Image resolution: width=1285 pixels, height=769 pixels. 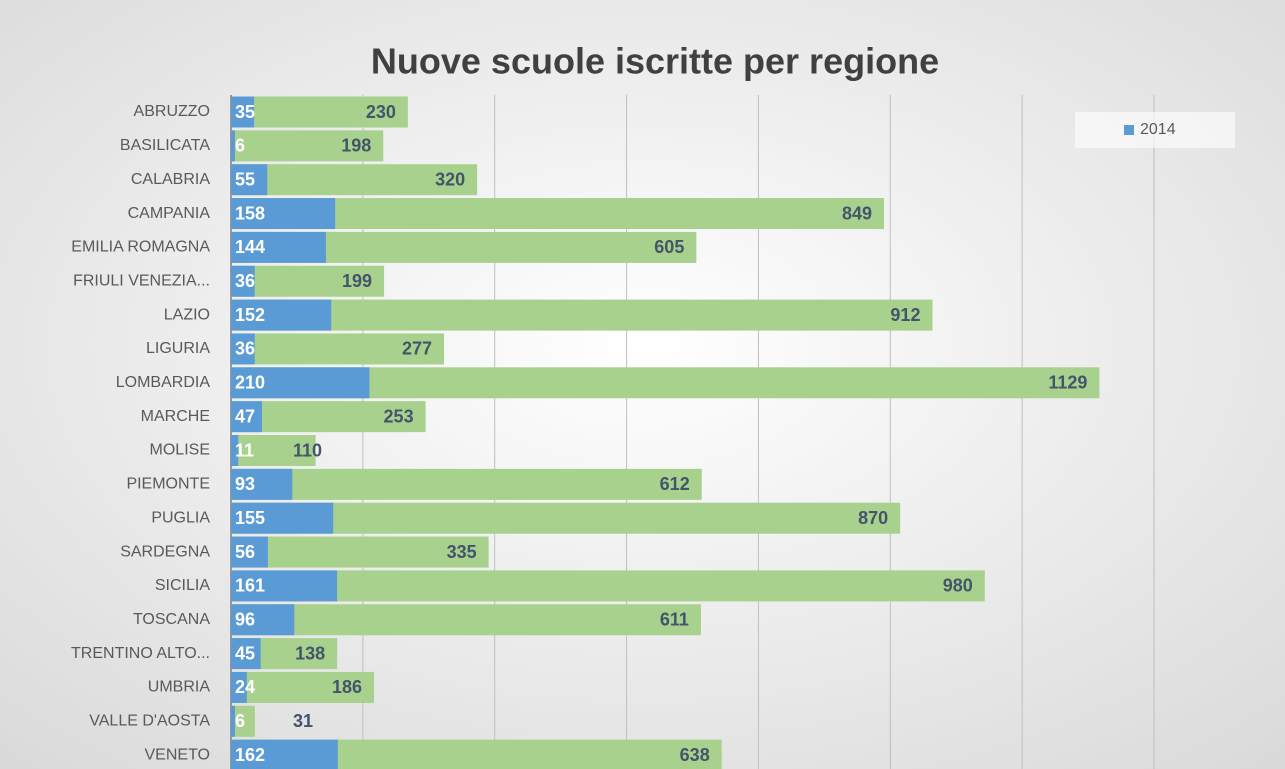 What do you see at coordinates (347, 687) in the screenshot?
I see `data-label: 186` at bounding box center [347, 687].